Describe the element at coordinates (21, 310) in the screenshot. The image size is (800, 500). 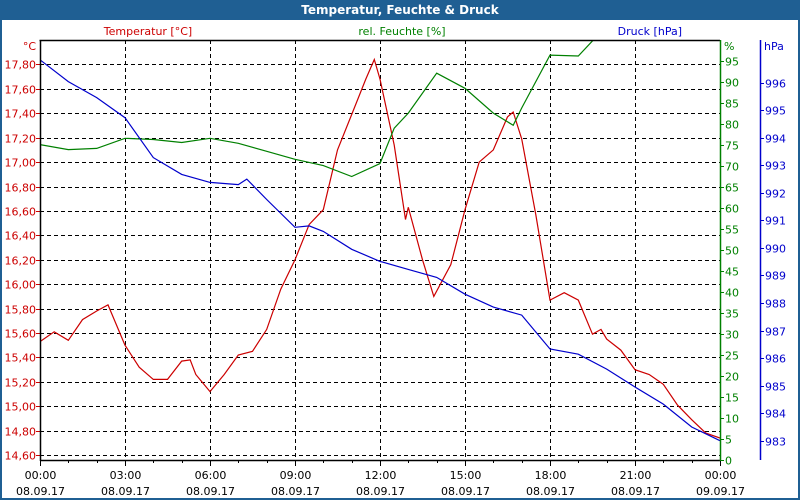
I see `y-tick-label-temperature: 15,80` at that location.